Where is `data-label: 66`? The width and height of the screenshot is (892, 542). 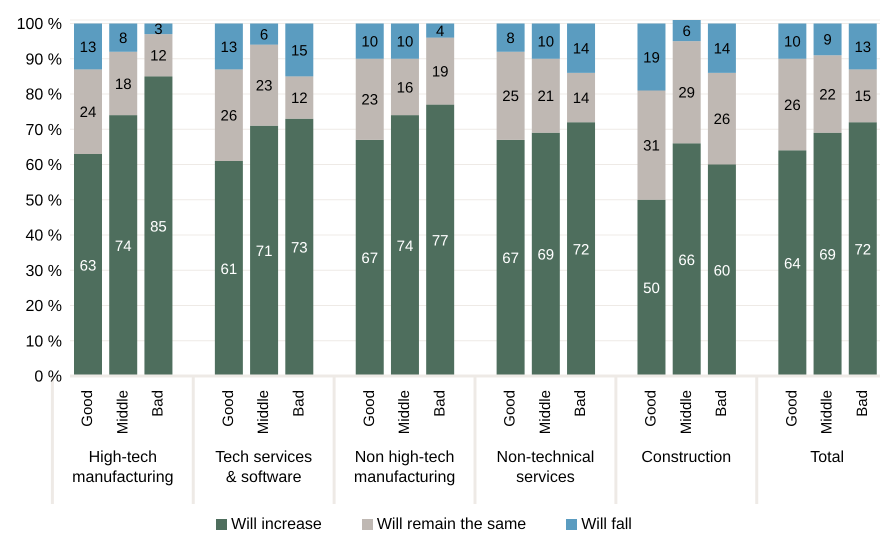
data-label: 66 is located at coordinates (687, 261).